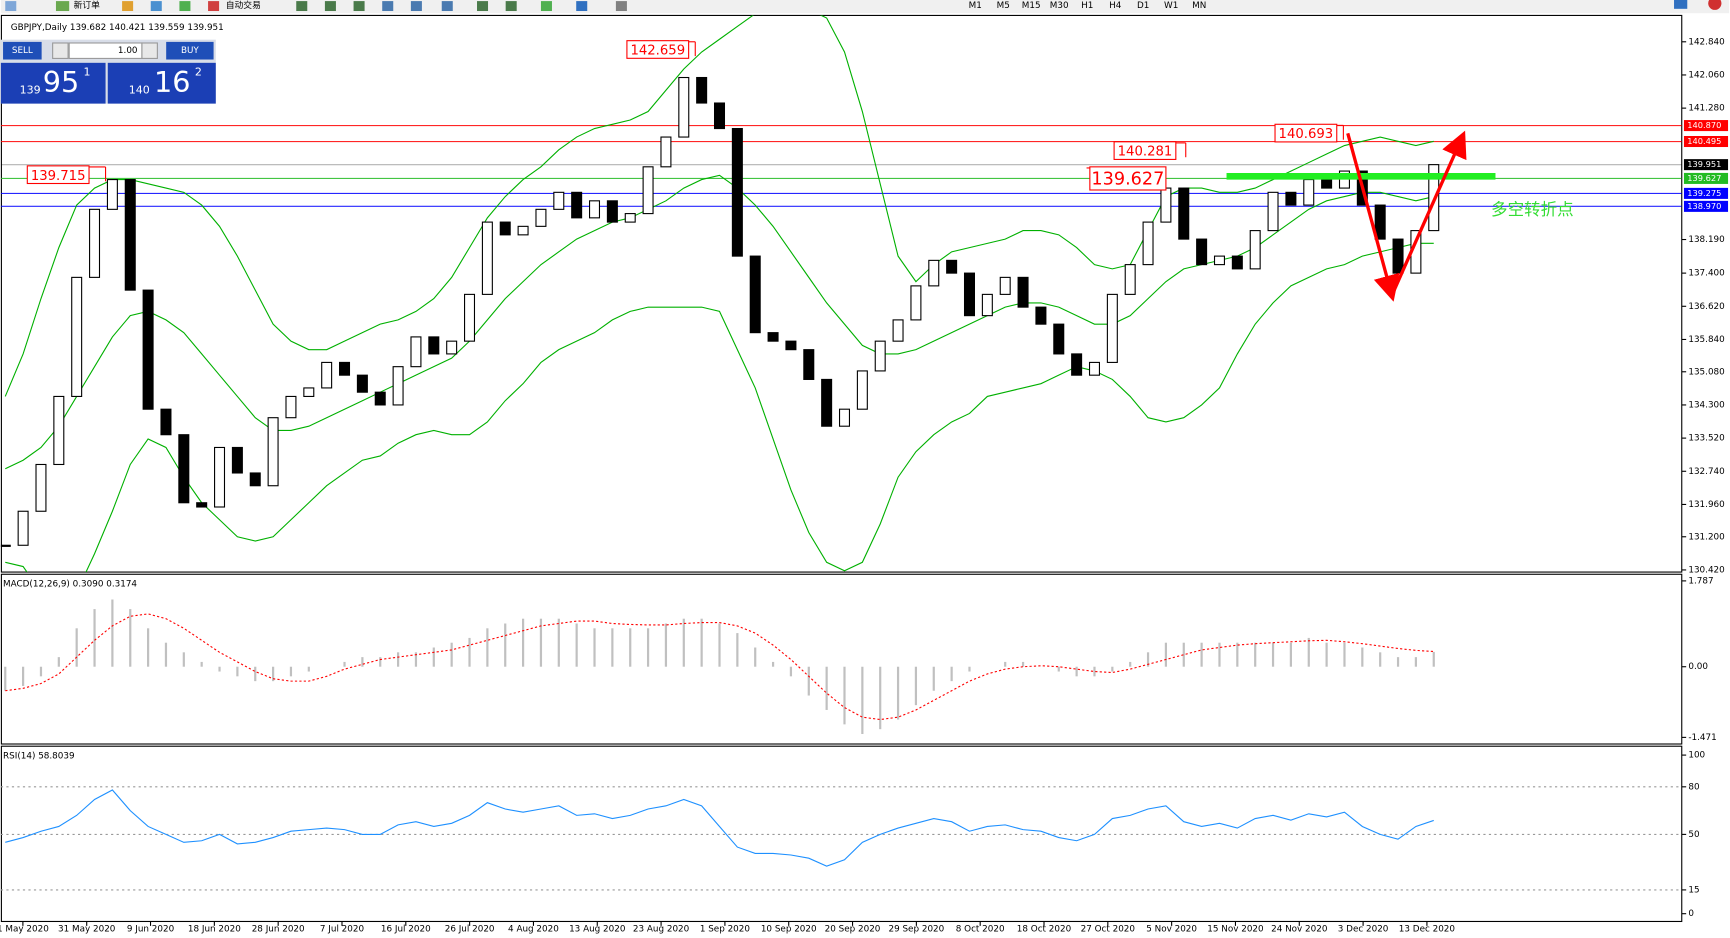 Image resolution: width=1730 pixels, height=938 pixels. I want to click on time-label: 13 Aug 2020, so click(597, 930).